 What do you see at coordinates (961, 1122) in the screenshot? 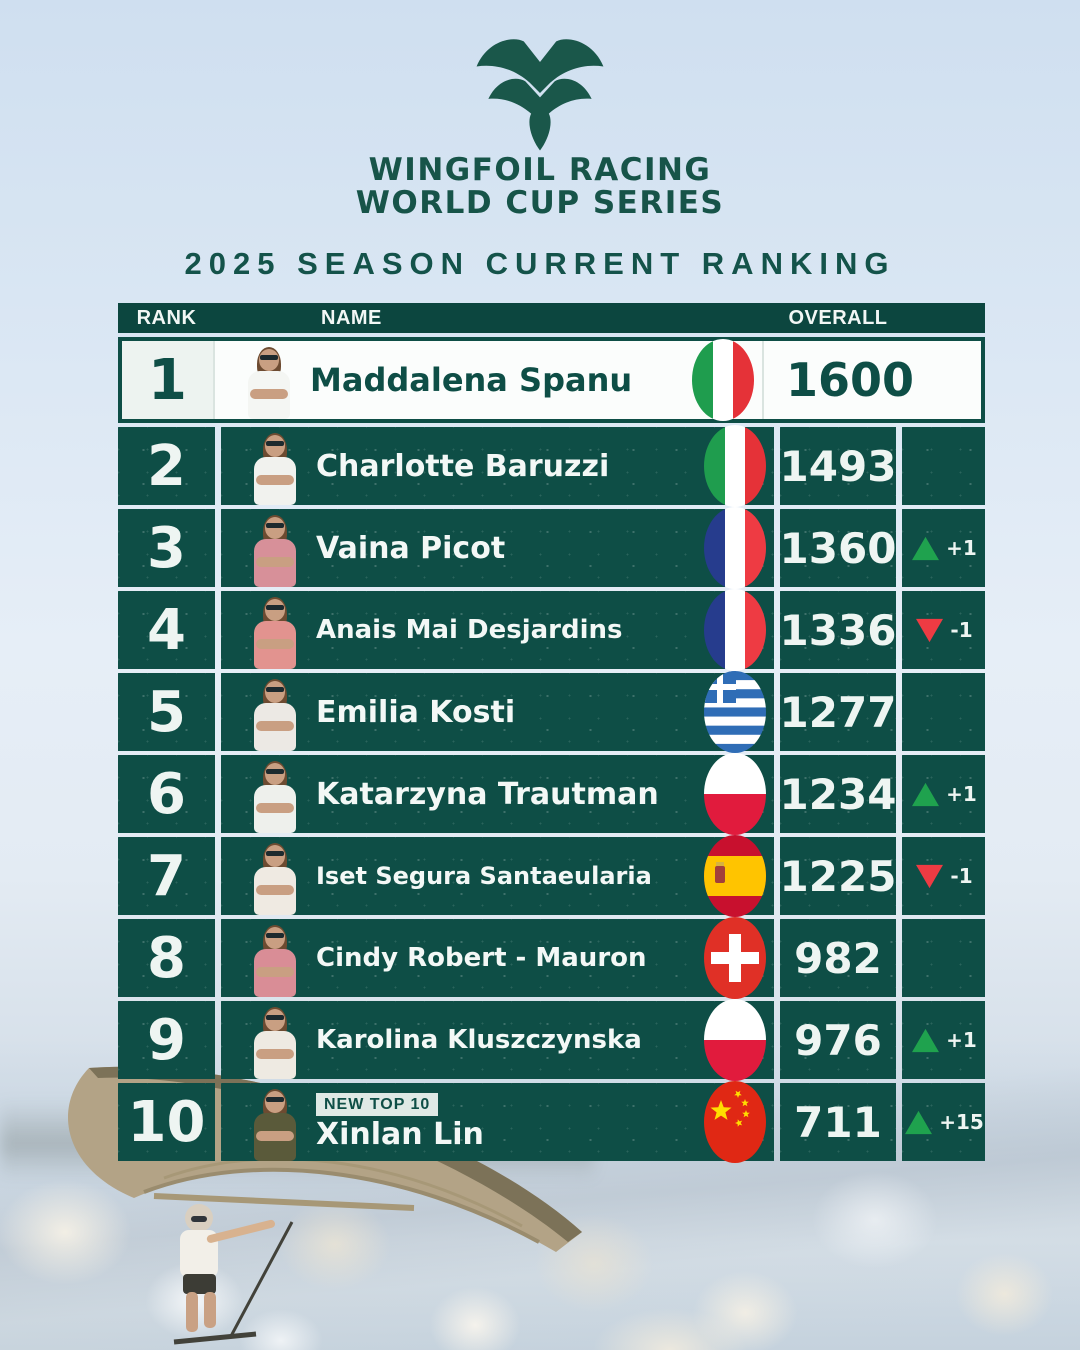
I see `rank-change-value: +15` at bounding box center [961, 1122].